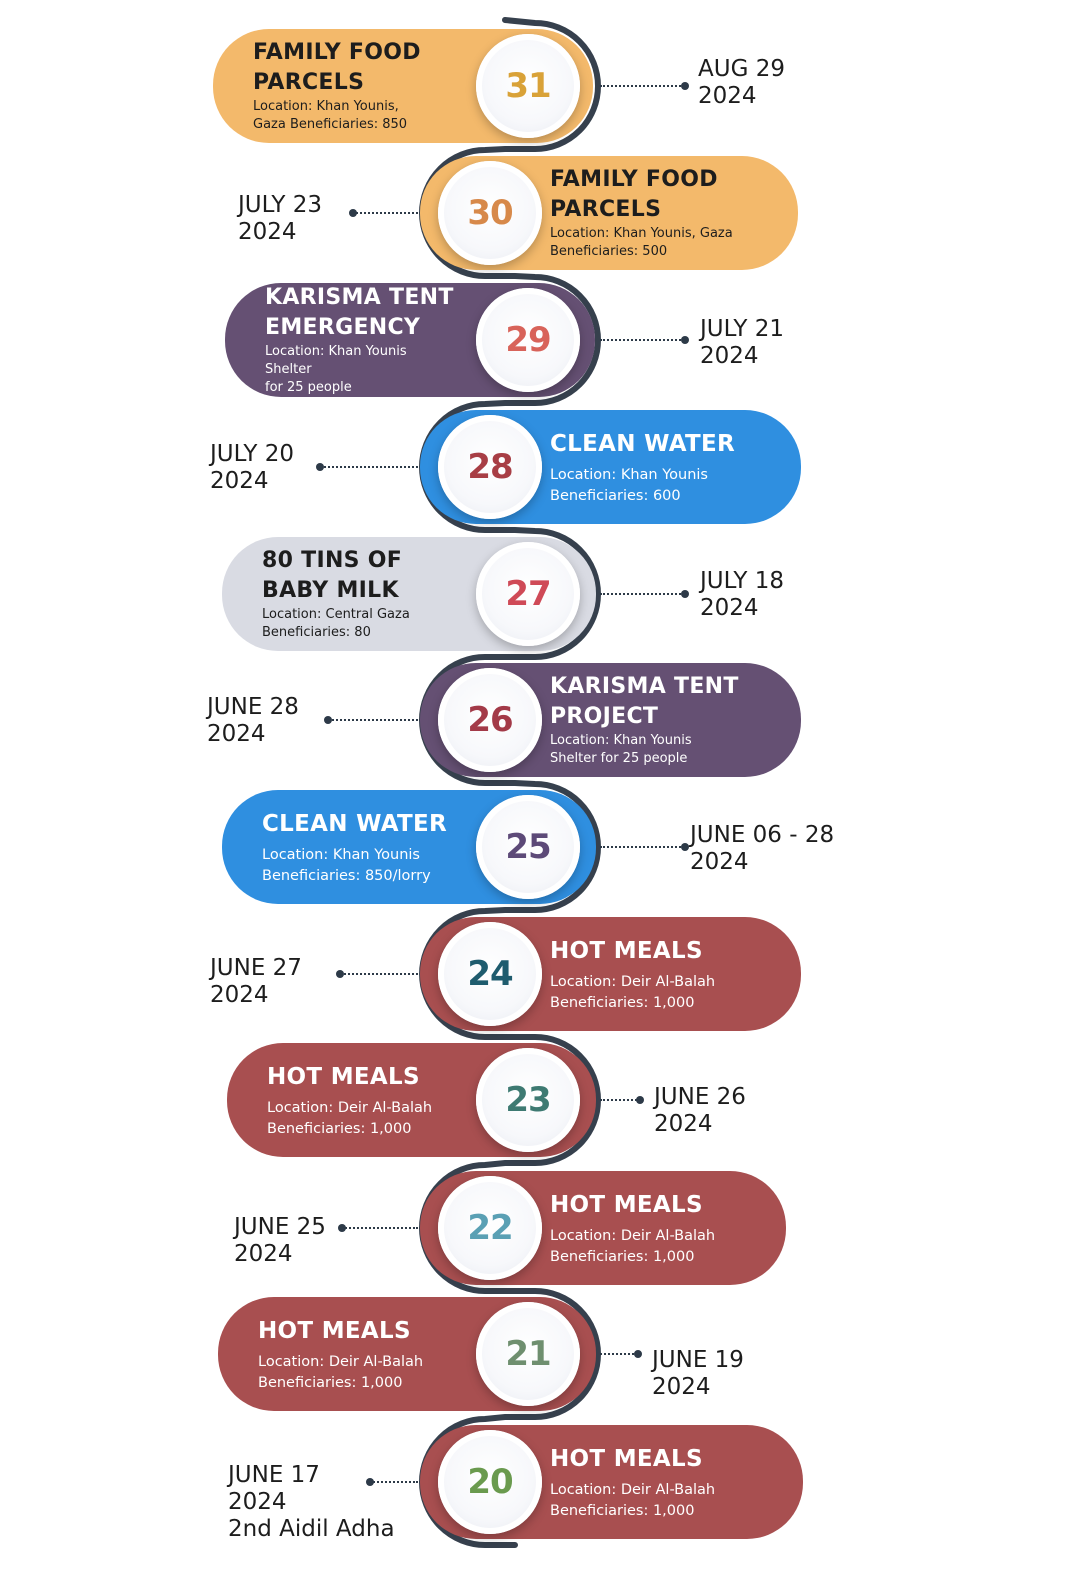  I want to click on step-number: 30, so click(490, 213).